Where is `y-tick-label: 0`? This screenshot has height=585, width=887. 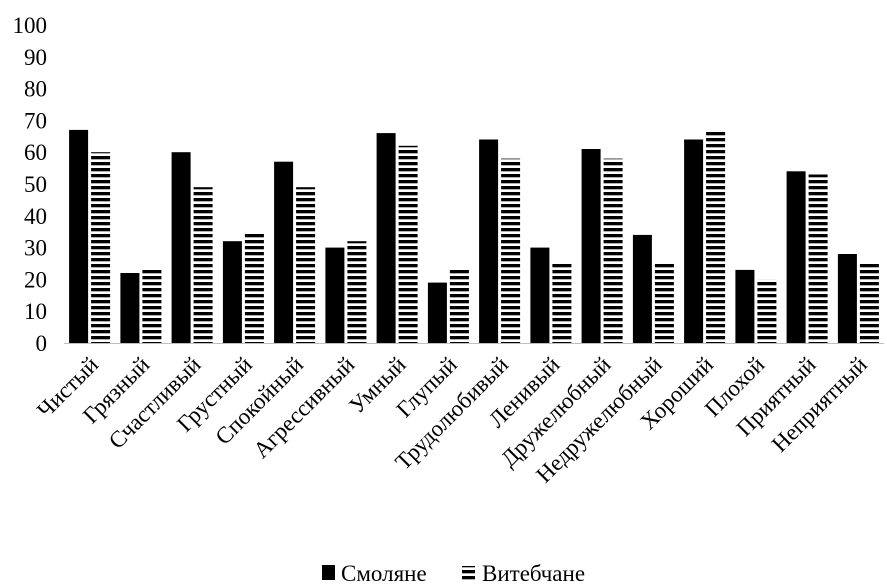
y-tick-label: 0 is located at coordinates (42, 343).